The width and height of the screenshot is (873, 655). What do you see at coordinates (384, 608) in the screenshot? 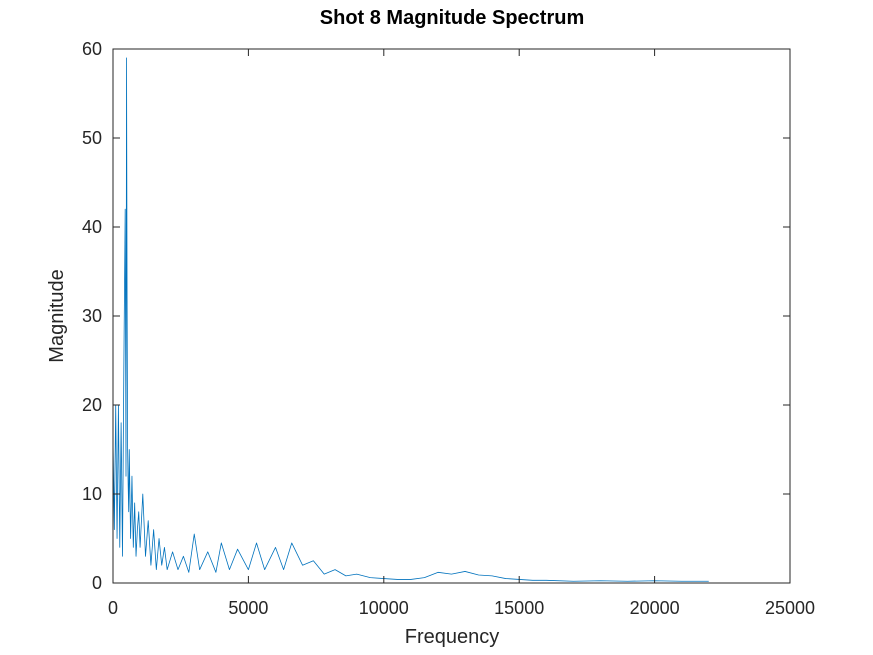
I see `x-tick-label: 10000` at bounding box center [384, 608].